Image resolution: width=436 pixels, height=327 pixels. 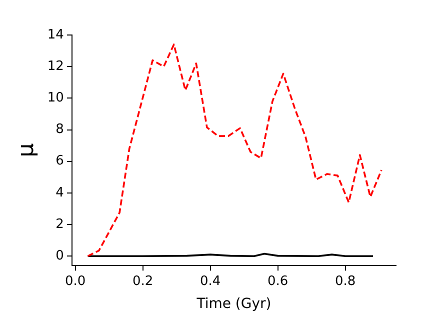 I want to click on x-tick-label: 0.6, so click(x=278, y=281).